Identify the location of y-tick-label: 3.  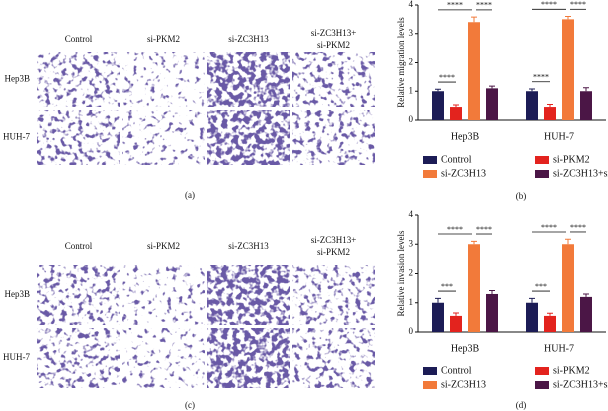
(411, 243).